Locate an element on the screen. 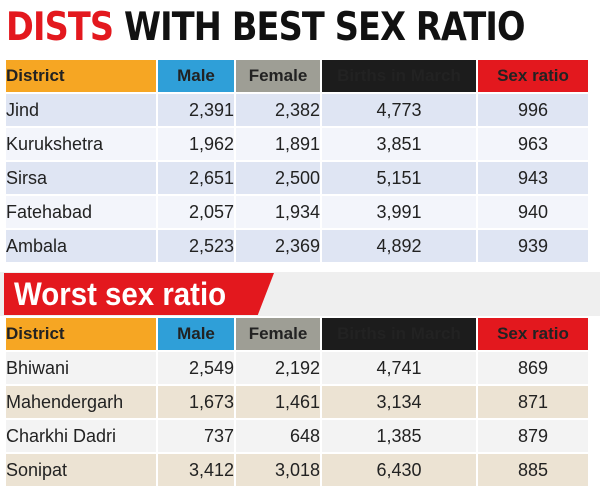 The height and width of the screenshot is (504, 600). sex-ratio-cell: 963 is located at coordinates (533, 144).